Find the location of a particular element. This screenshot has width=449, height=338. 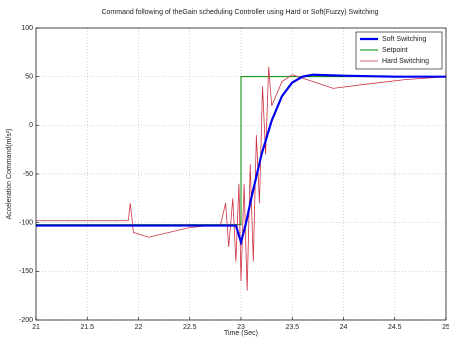

x-tick-label: 24 is located at coordinates (344, 327).